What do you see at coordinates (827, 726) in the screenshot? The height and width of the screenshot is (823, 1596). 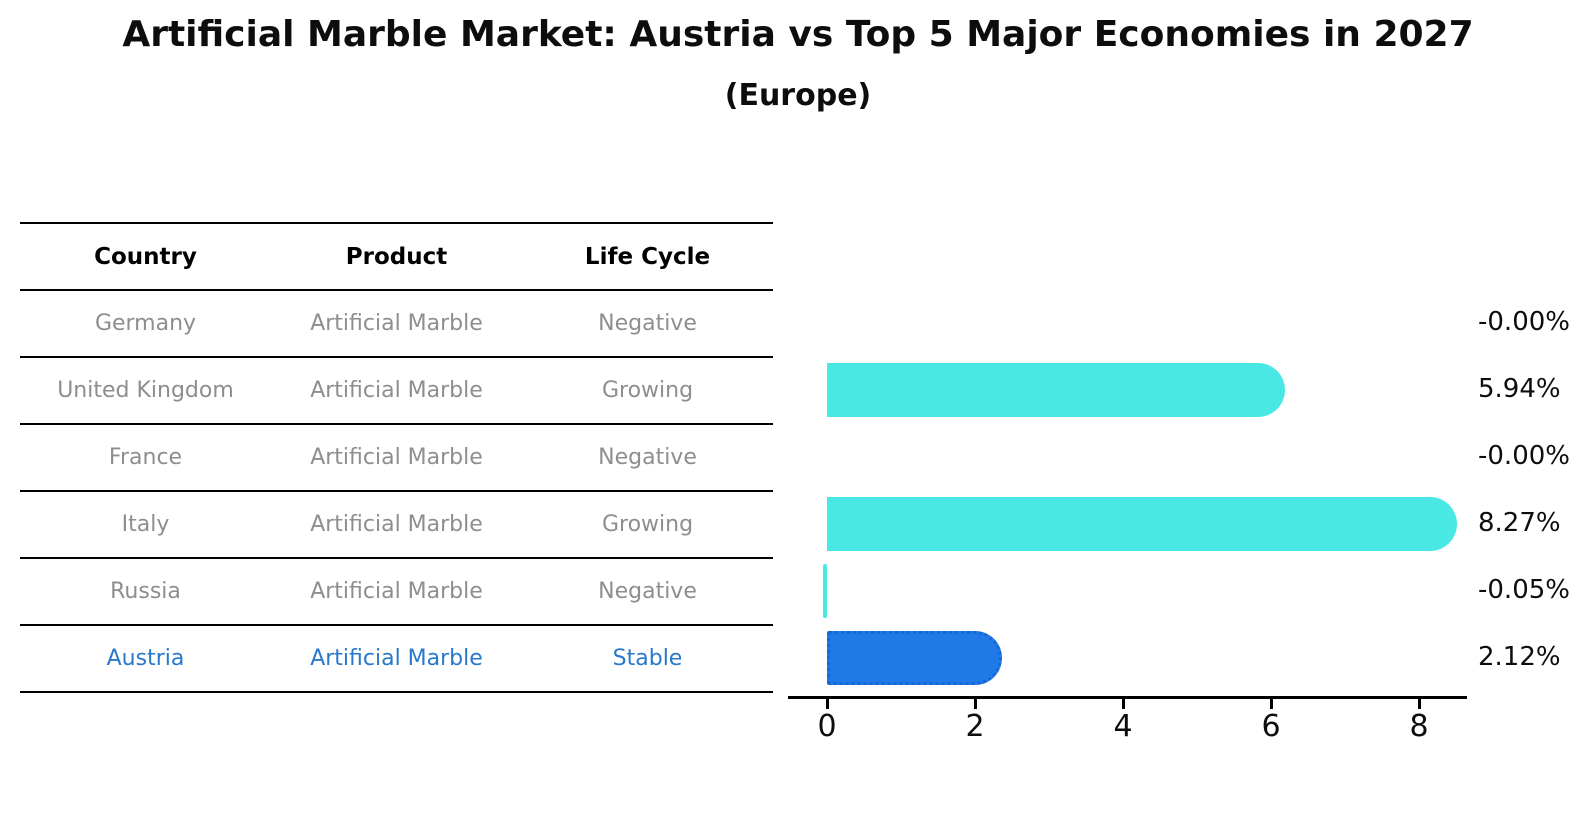 I see `x-tick-label: 0` at bounding box center [827, 726].